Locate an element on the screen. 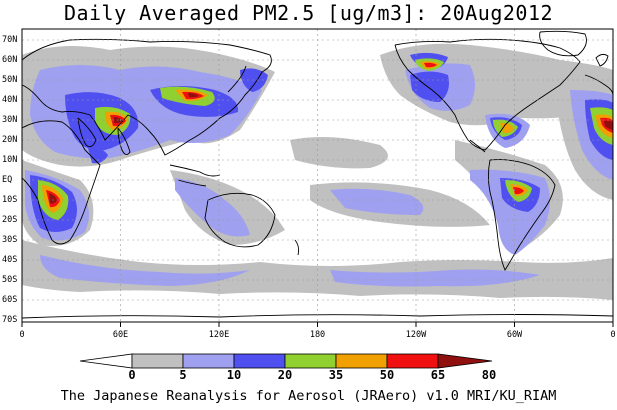  lat-label: EQ is located at coordinates (7, 180).